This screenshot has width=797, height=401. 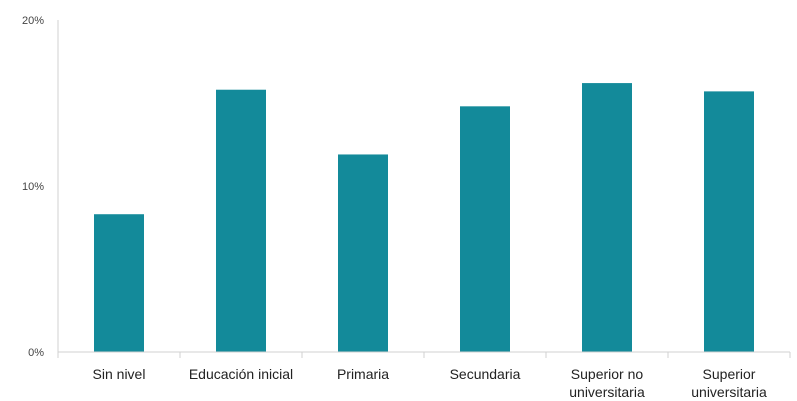 I want to click on x-tick-label: Primaria, so click(x=363, y=374).